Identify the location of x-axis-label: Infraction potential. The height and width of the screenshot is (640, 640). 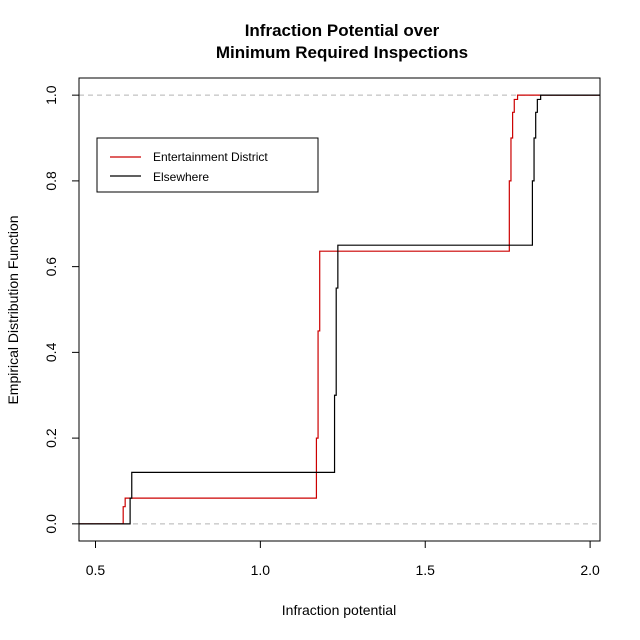
(339, 610).